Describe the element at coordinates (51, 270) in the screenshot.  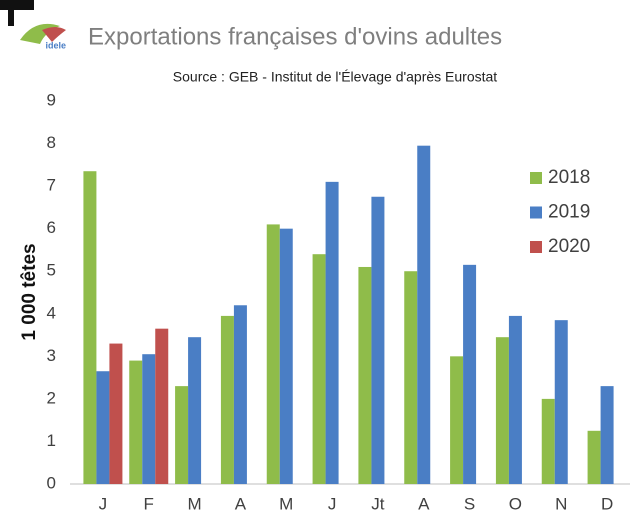
I see `y-tick-label: 5` at that location.